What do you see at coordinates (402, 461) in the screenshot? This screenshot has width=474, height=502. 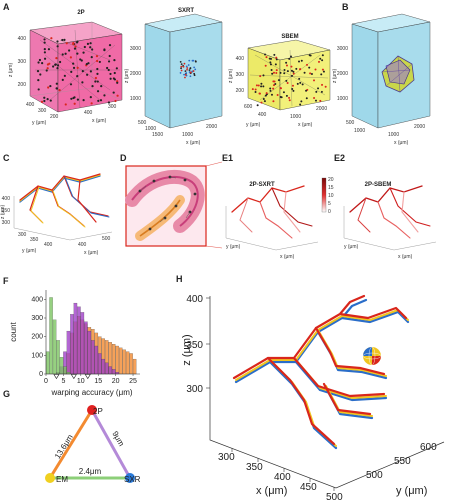 I see `h-ytick: 550` at bounding box center [402, 461].